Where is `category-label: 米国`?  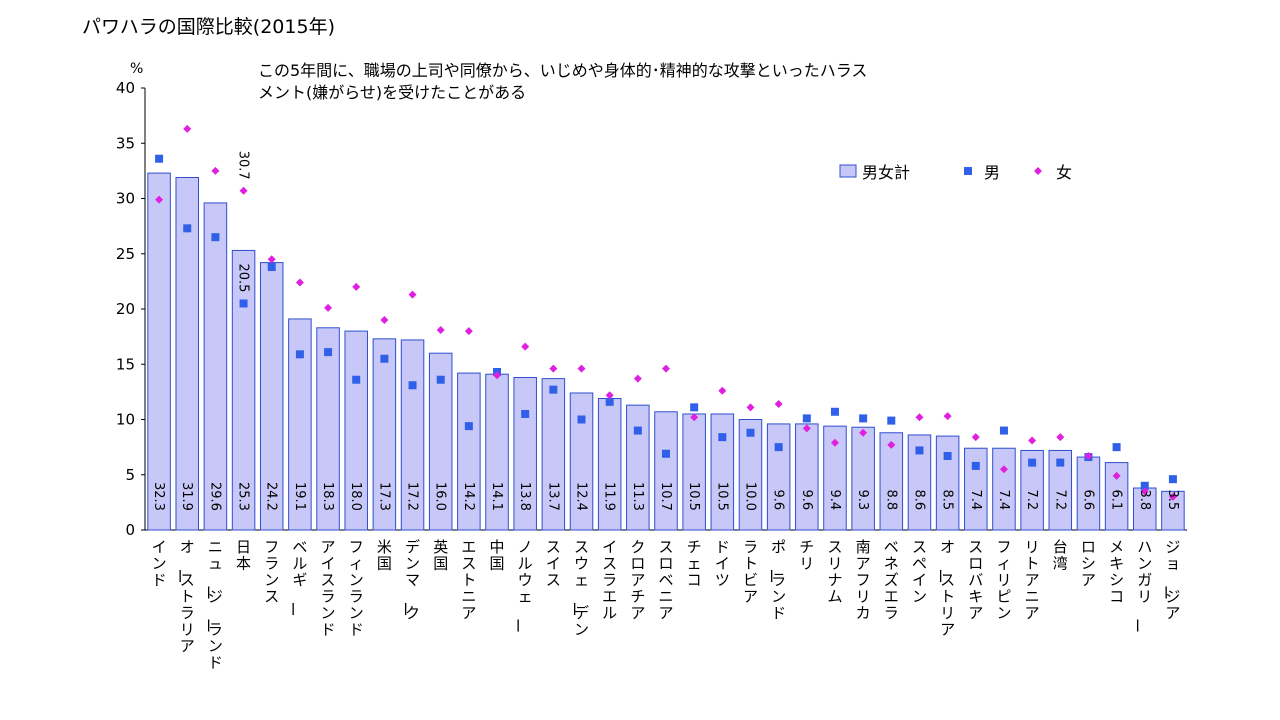 category-label: 米国 is located at coordinates (384, 555).